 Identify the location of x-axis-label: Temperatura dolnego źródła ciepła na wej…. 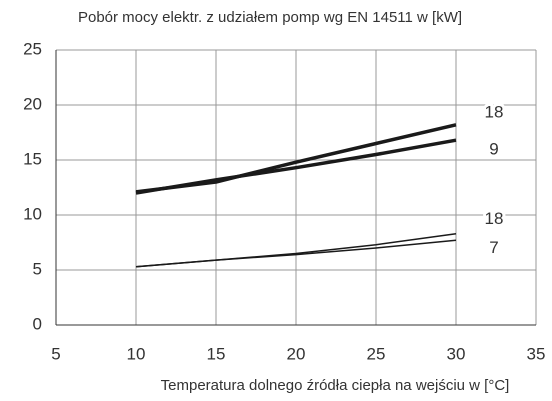
(335, 385).